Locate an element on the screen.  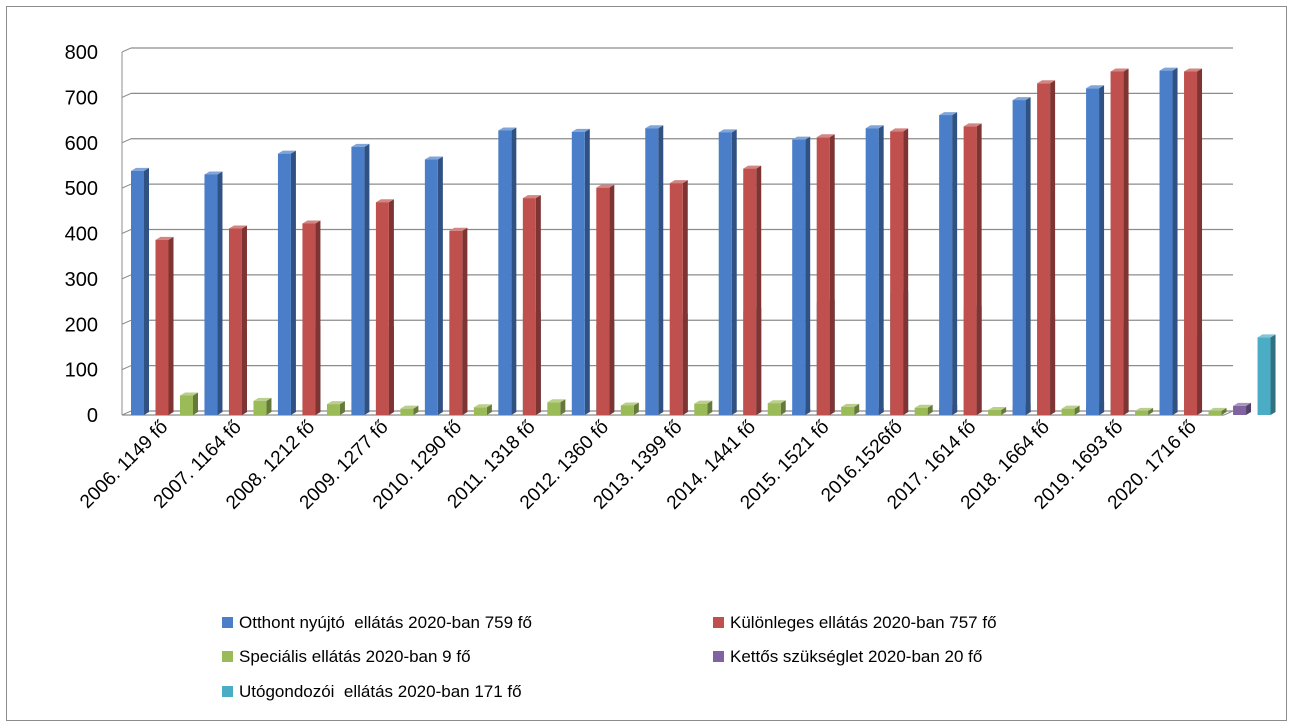
y-tick-label: 0 is located at coordinates (92, 416).